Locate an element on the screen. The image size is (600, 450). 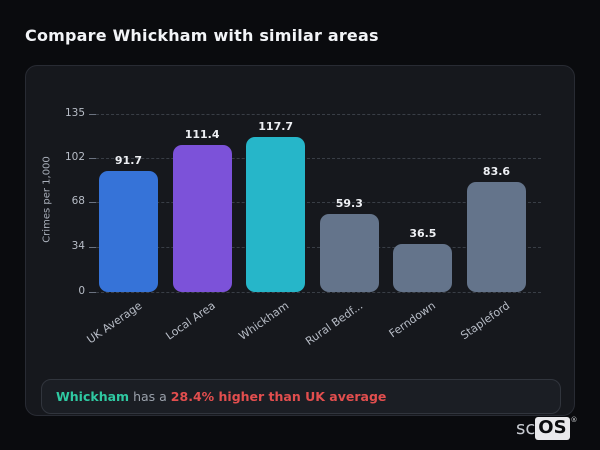
bar-rural-bedf is located at coordinates (349, 252).